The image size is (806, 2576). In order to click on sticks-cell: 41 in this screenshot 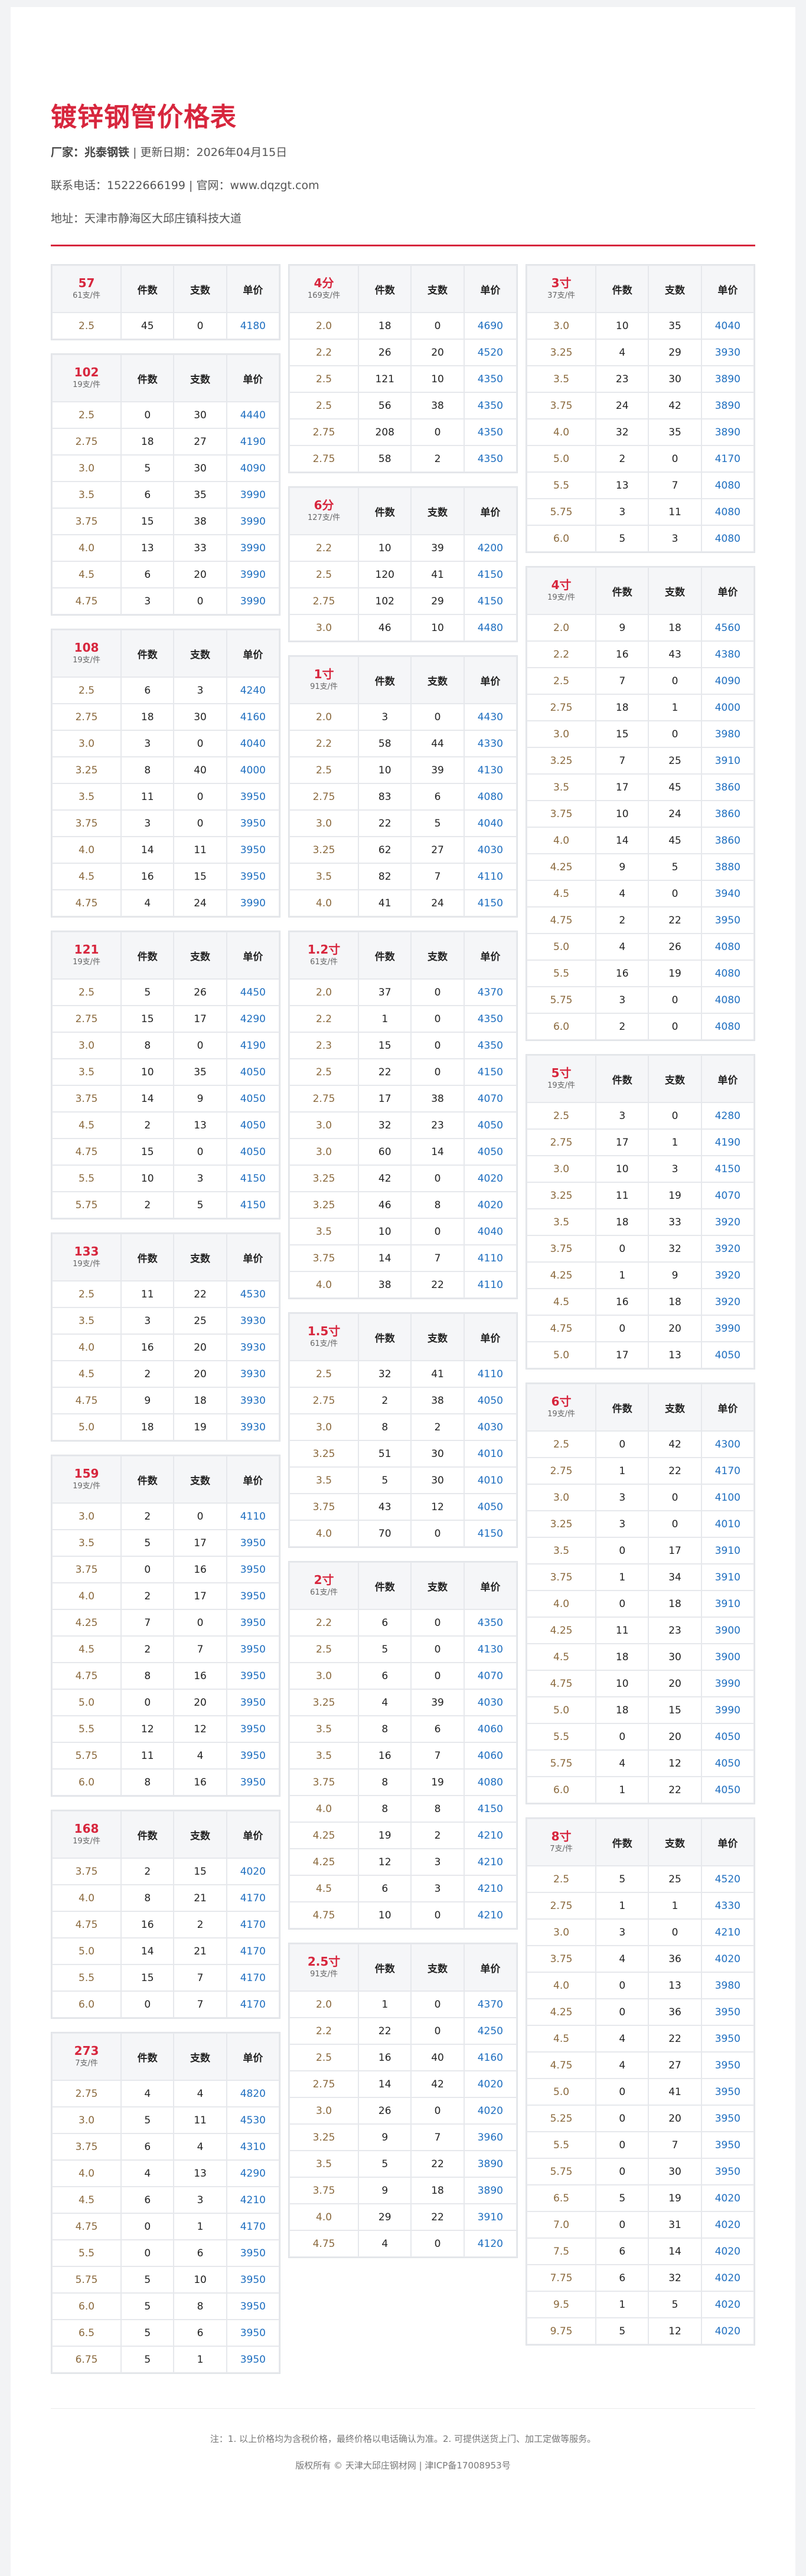, I will do `click(675, 2092)`.